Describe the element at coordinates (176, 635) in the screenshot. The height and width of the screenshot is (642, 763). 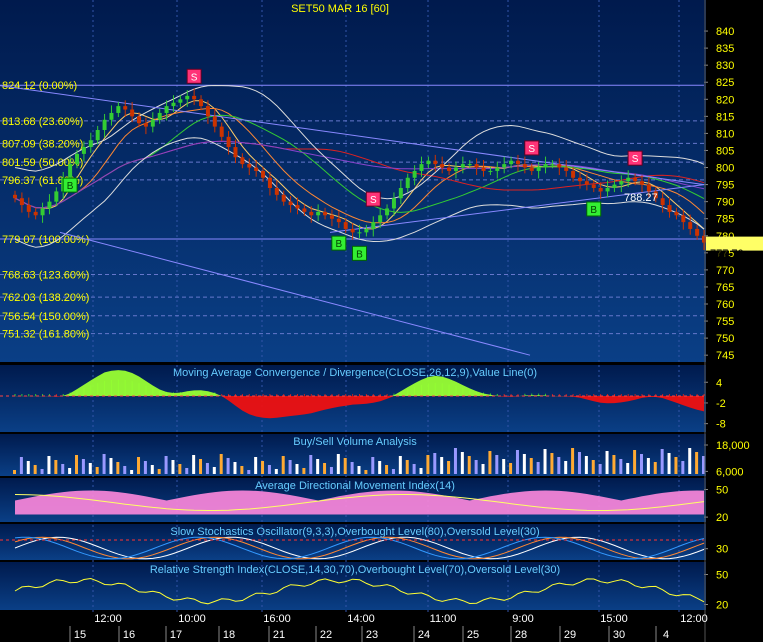
I see `x-day-label: 17` at that location.